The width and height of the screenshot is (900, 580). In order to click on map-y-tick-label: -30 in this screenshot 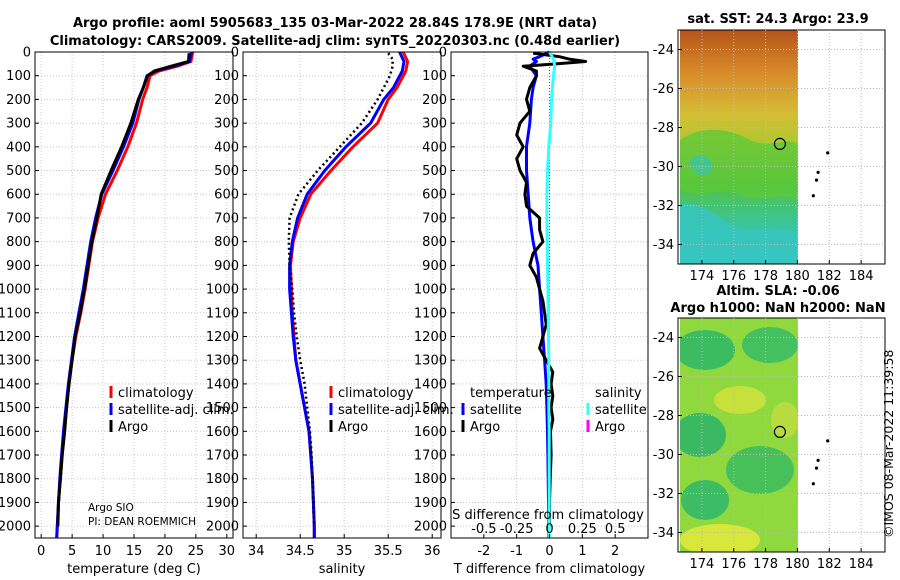, I will do `click(663, 167)`.